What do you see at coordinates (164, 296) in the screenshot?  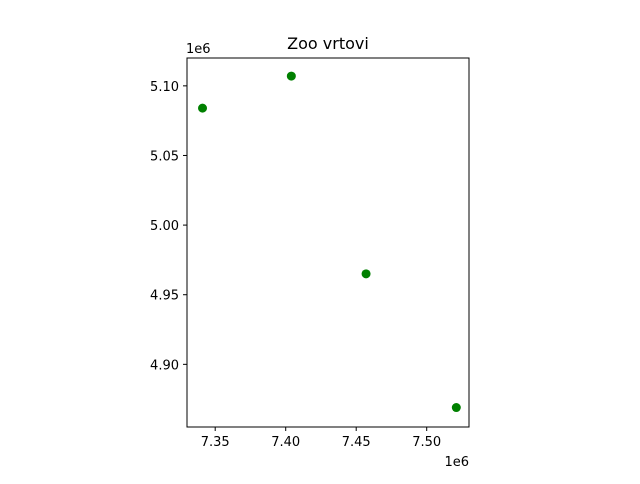 I see `y-tick-label: 4.95` at bounding box center [164, 296].